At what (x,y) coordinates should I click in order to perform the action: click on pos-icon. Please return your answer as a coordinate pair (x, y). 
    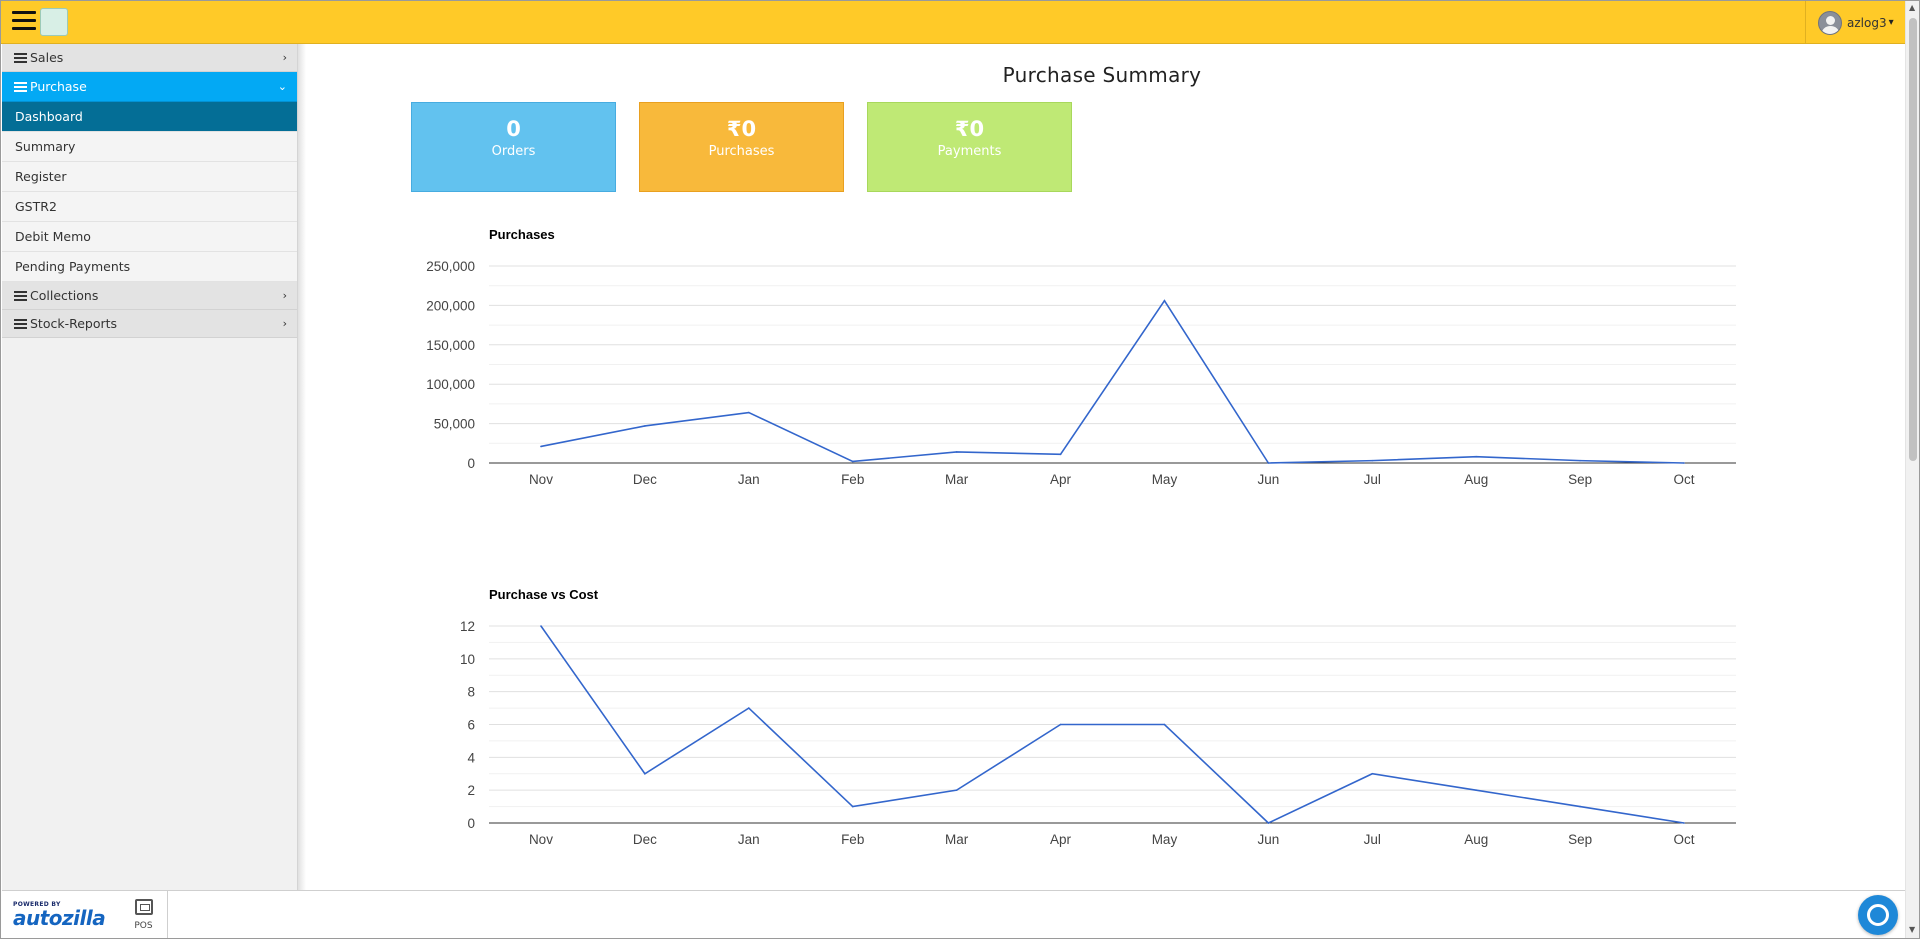
    Looking at the image, I should click on (143, 907).